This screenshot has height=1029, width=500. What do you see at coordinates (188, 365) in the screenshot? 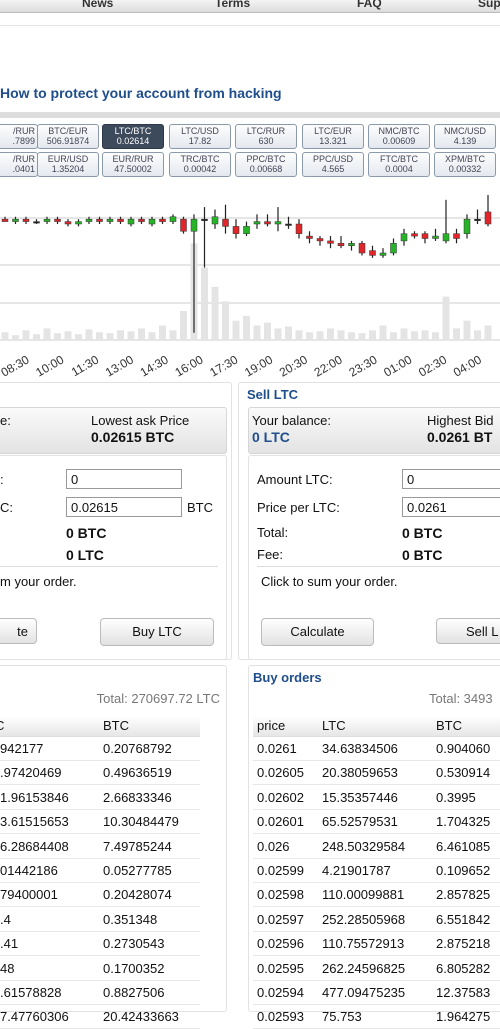
I see `time-label: 16:00` at bounding box center [188, 365].